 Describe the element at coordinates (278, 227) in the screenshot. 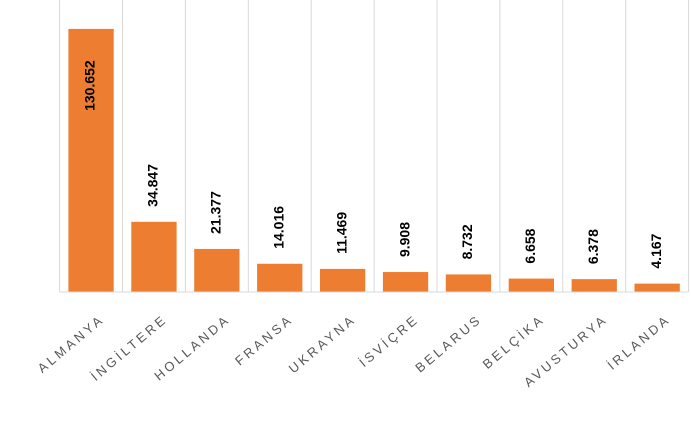

I see `value-label: 14.016` at that location.